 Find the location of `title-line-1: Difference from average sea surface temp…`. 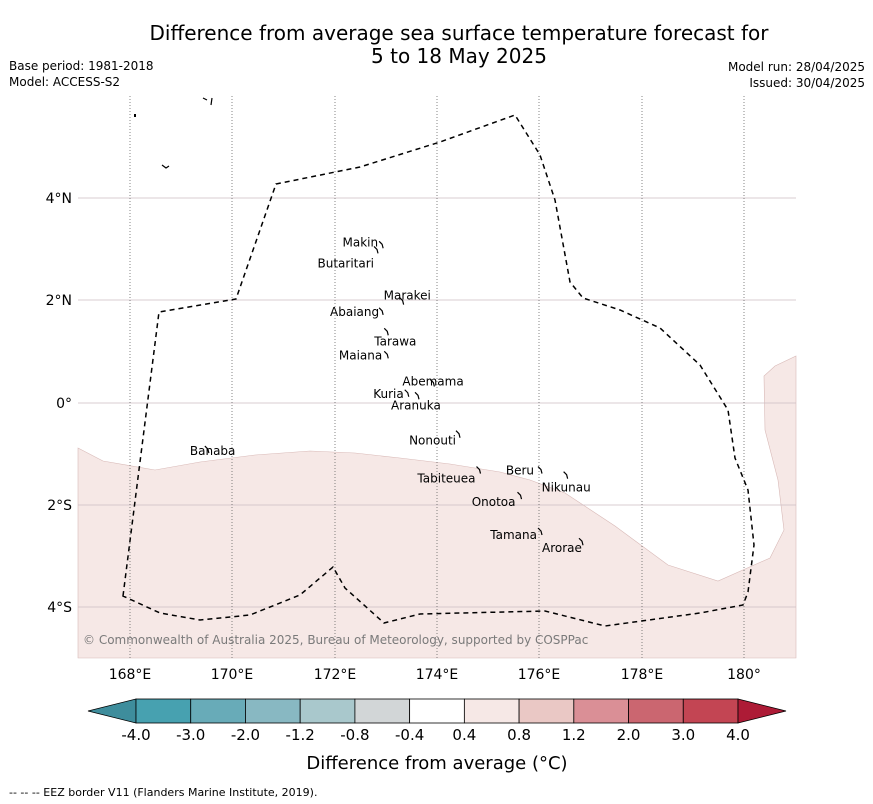

title-line-1: Difference from average sea surface temp… is located at coordinates (459, 33).